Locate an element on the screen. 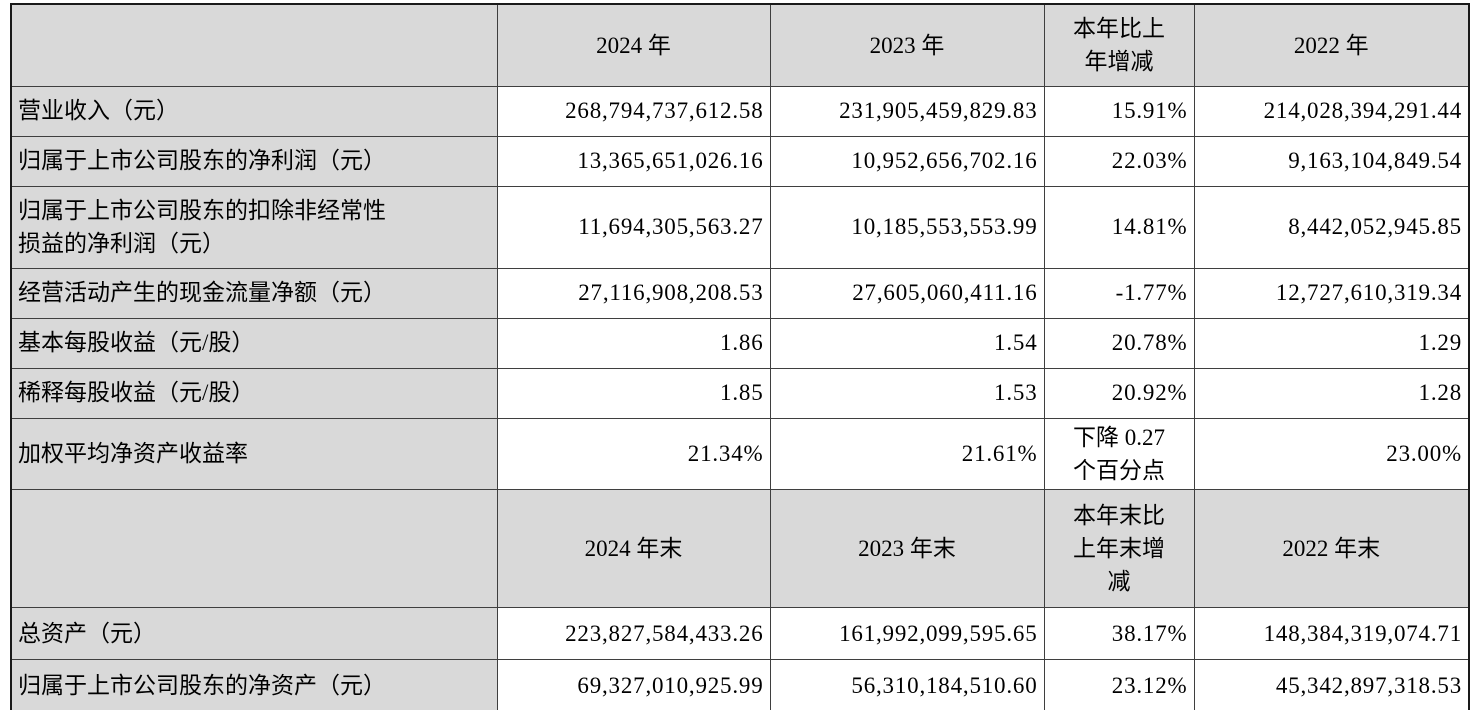 Image resolution: width=1480 pixels, height=710 pixels. value-cell: 15.91% is located at coordinates (1119, 111).